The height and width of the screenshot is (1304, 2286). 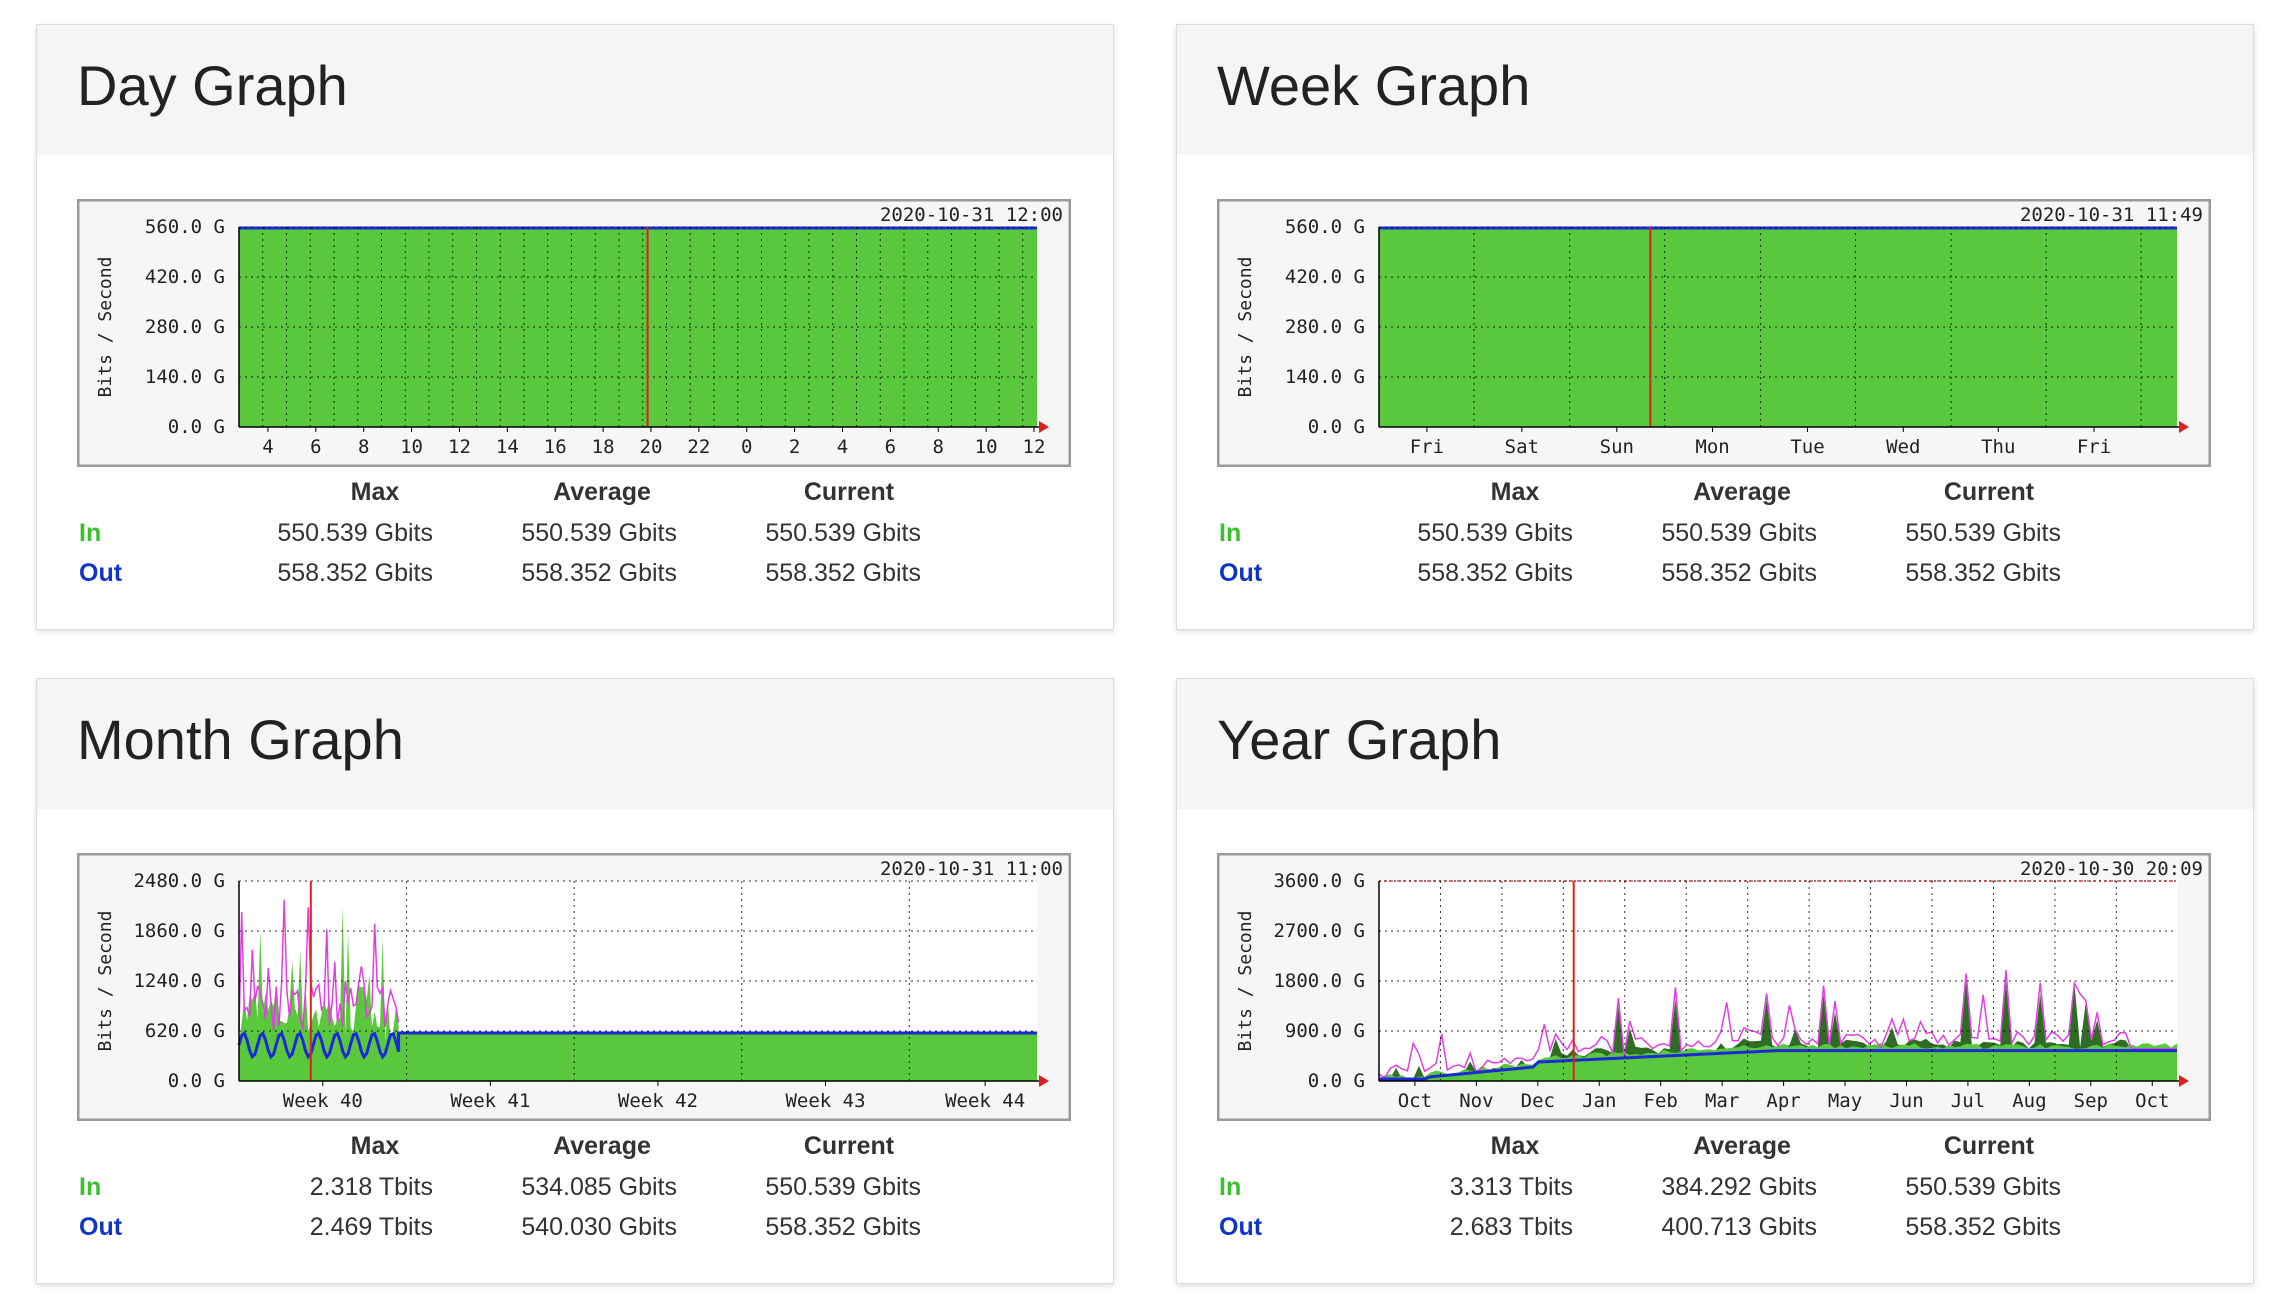 I want to click on x-tick-label: Week 41, so click(x=490, y=1101).